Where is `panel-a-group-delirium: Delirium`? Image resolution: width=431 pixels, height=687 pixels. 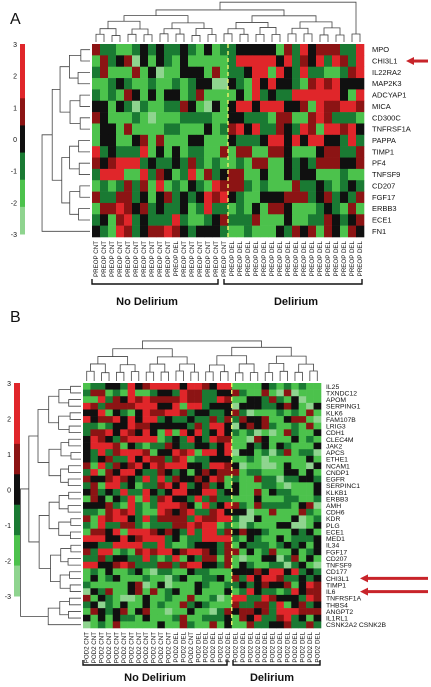 panel-a-group-delirium: Delirium is located at coordinates (296, 302).